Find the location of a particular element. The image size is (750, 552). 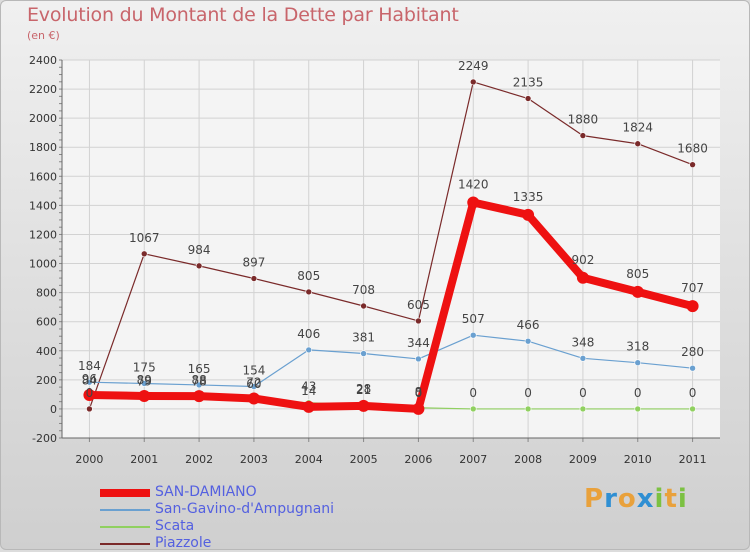

data-label: 89 is located at coordinates (144, 380).